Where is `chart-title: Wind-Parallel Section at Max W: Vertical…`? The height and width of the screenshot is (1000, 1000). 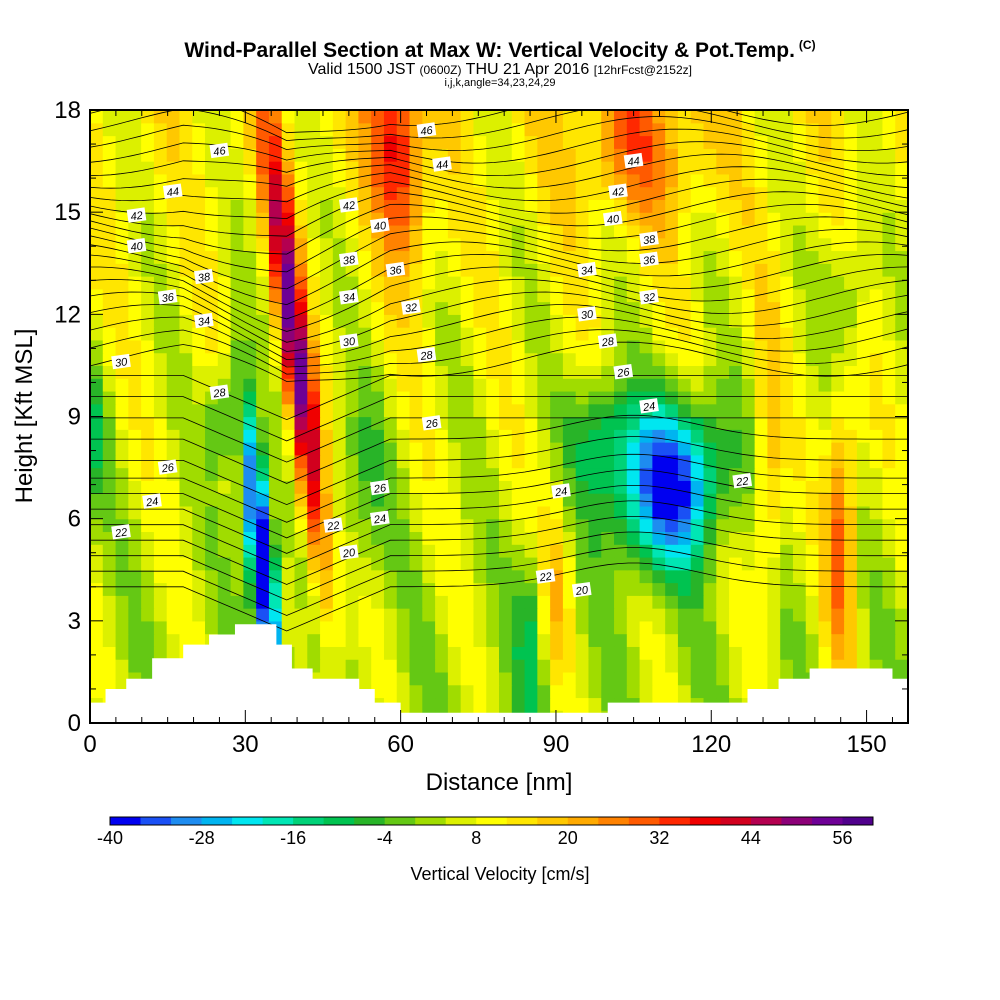
chart-title: Wind-Parallel Section at Max W: Vertical… is located at coordinates (500, 50).